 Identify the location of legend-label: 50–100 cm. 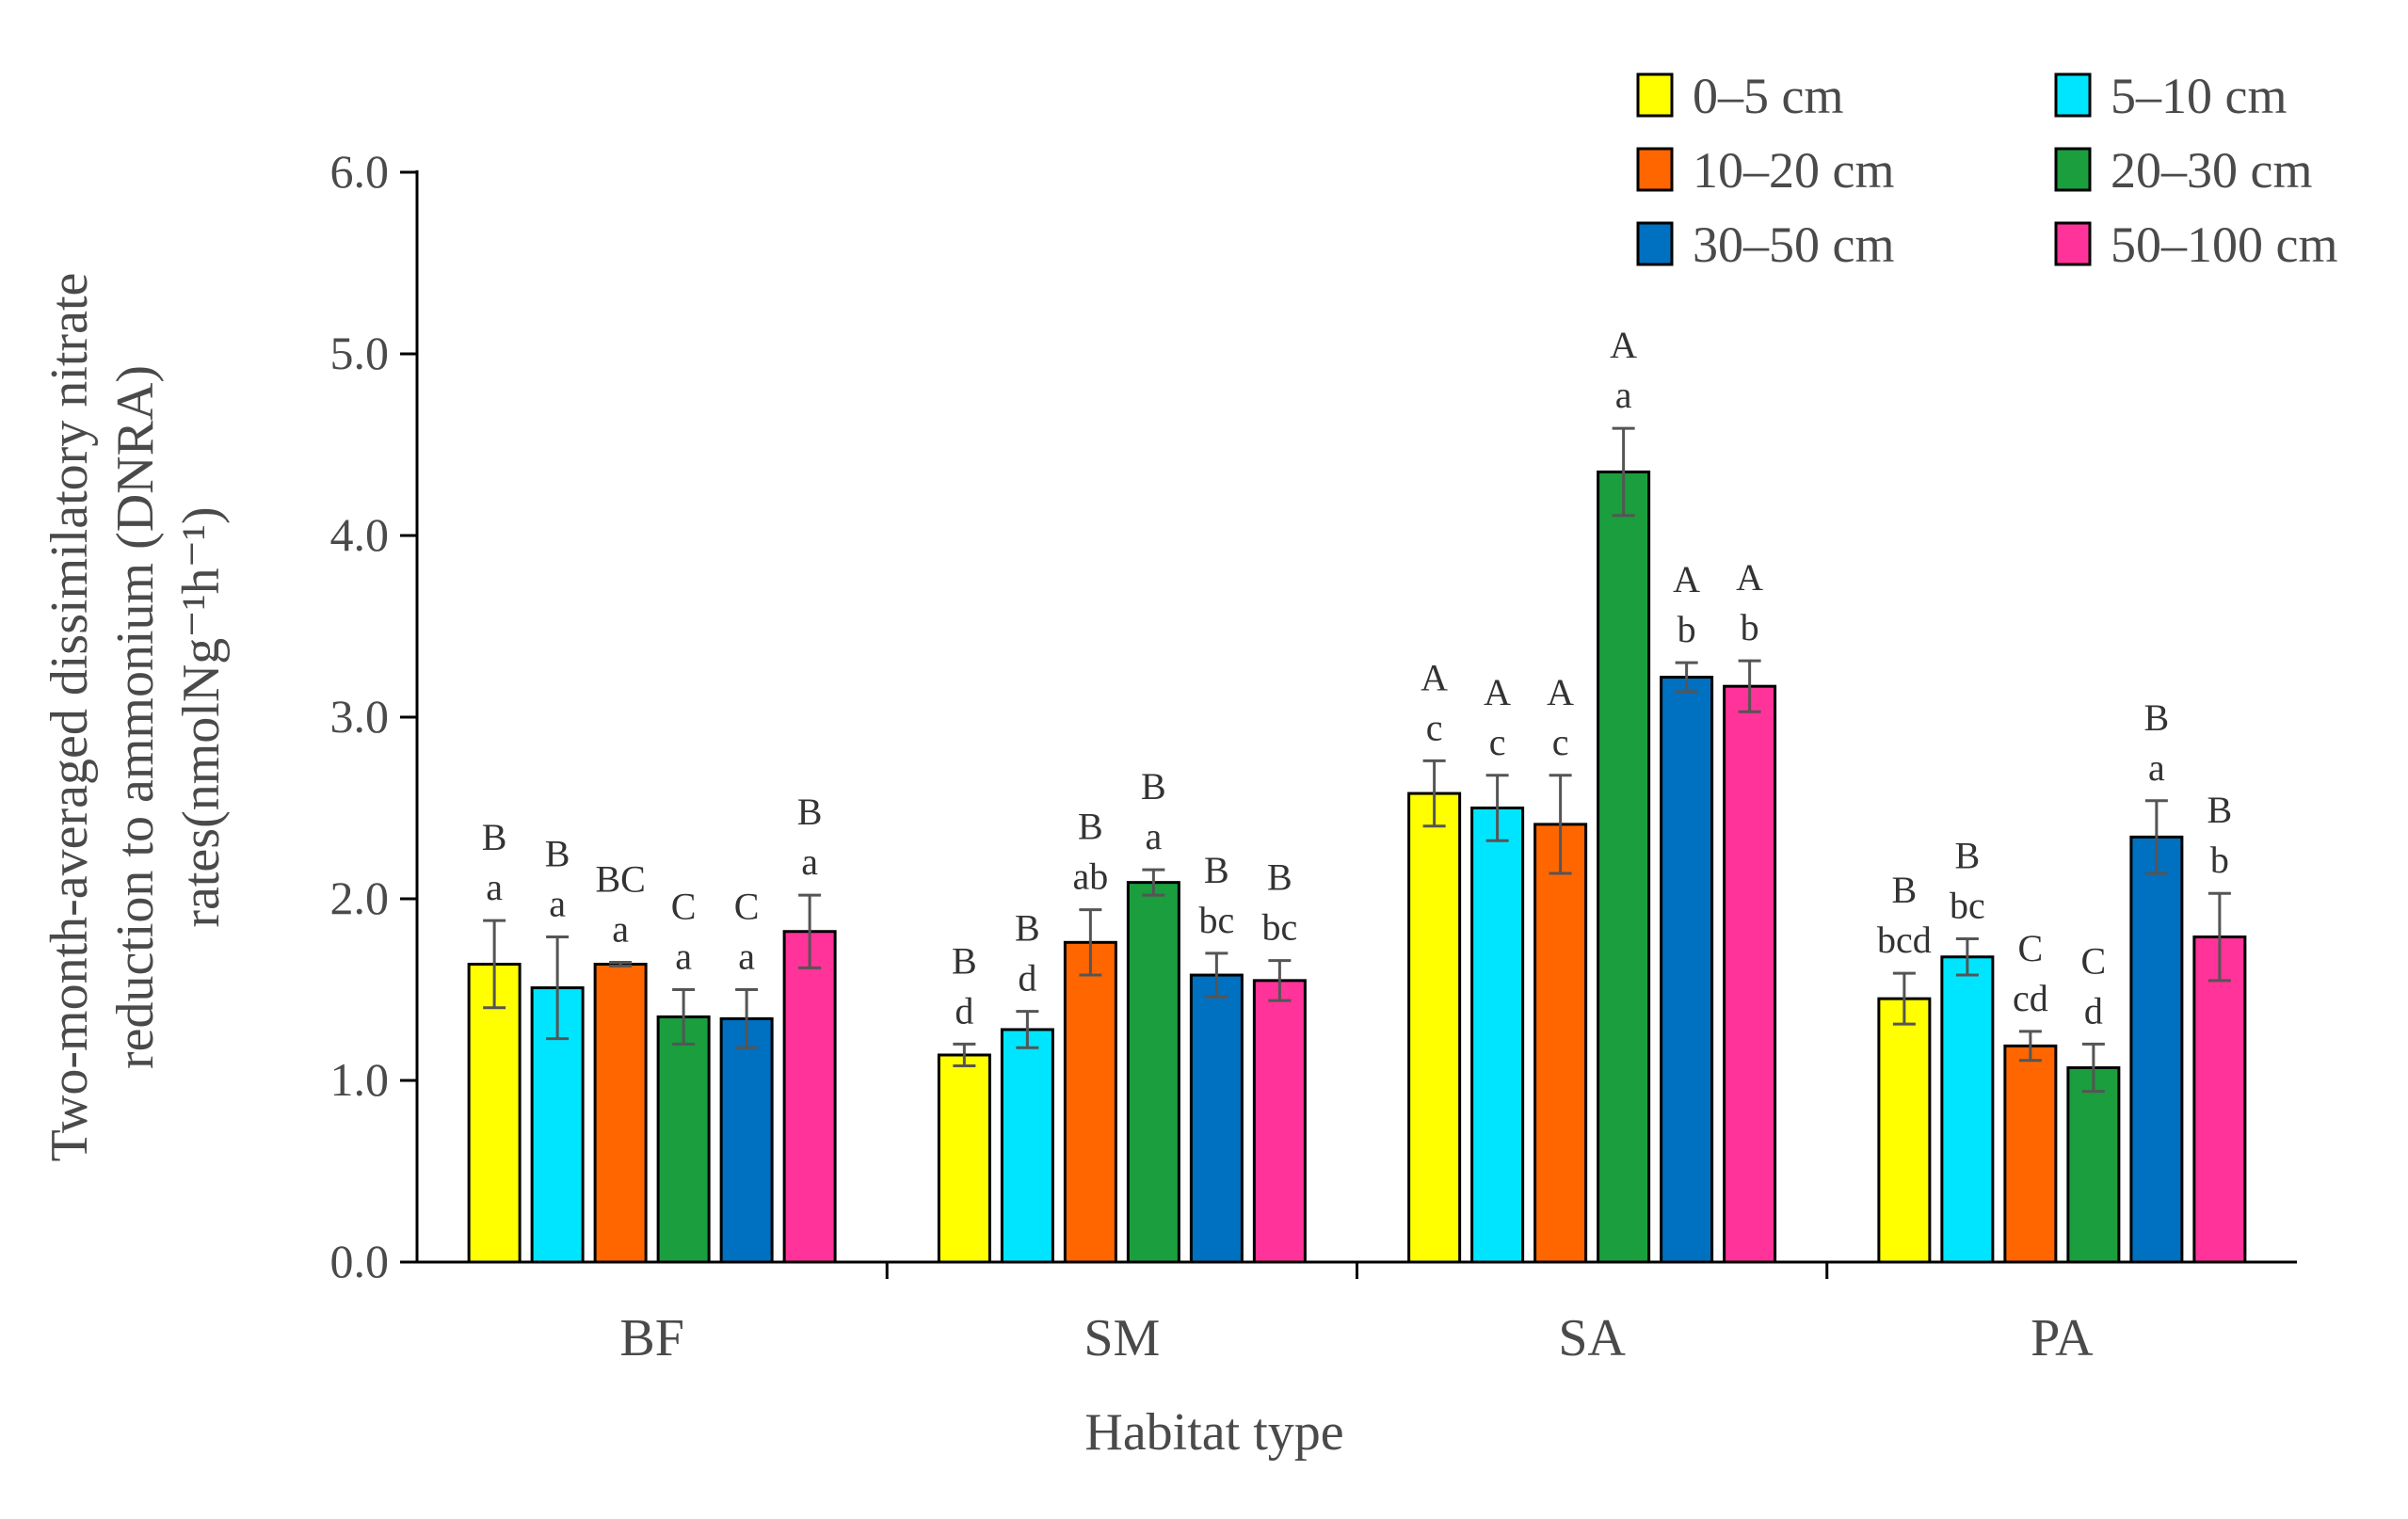
(2224, 245).